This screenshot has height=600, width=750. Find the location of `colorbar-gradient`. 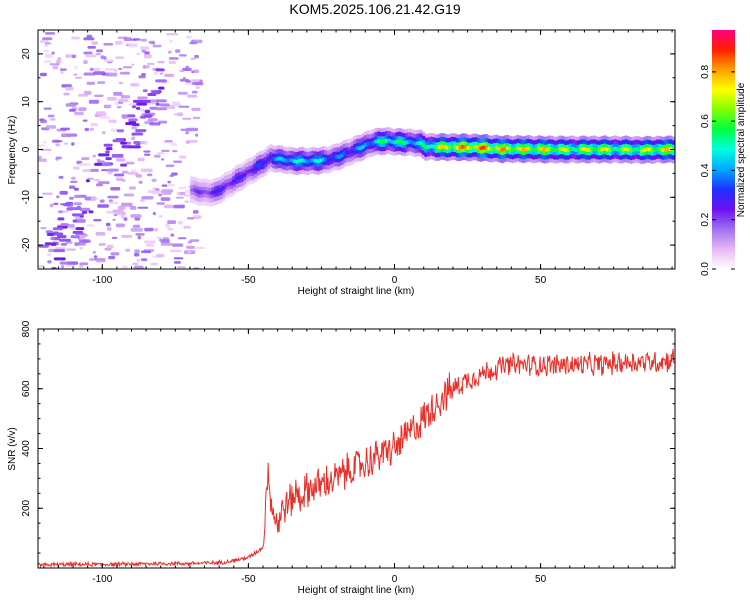

colorbar-gradient is located at coordinates (723, 149).